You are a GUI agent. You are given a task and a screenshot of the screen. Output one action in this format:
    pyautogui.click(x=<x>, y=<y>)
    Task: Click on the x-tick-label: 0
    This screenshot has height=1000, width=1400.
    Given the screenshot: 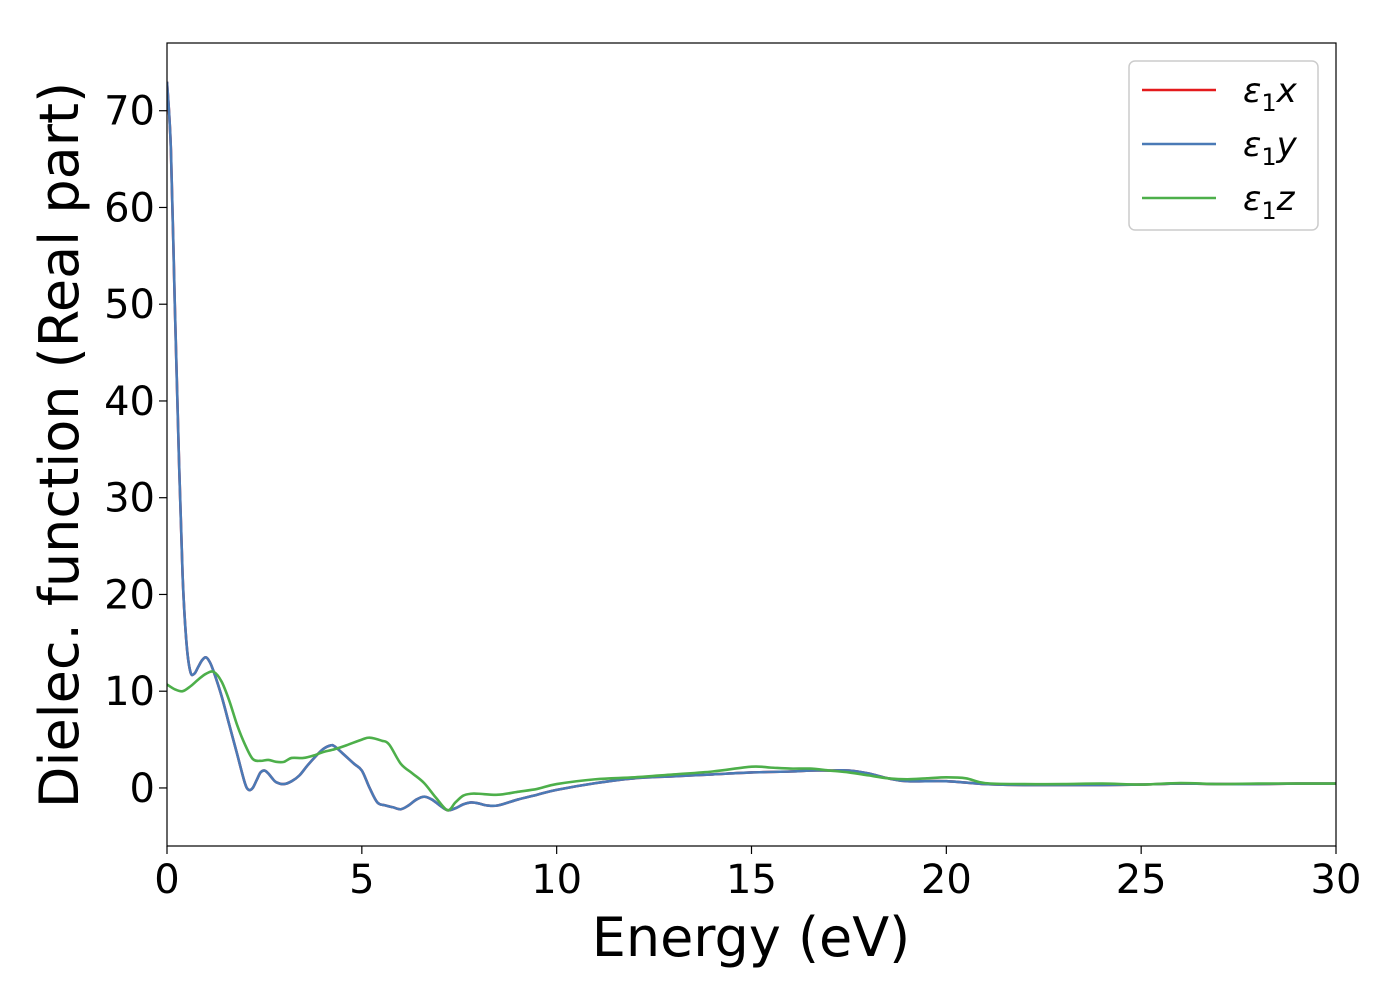 What is the action you would take?
    pyautogui.click(x=166, y=880)
    